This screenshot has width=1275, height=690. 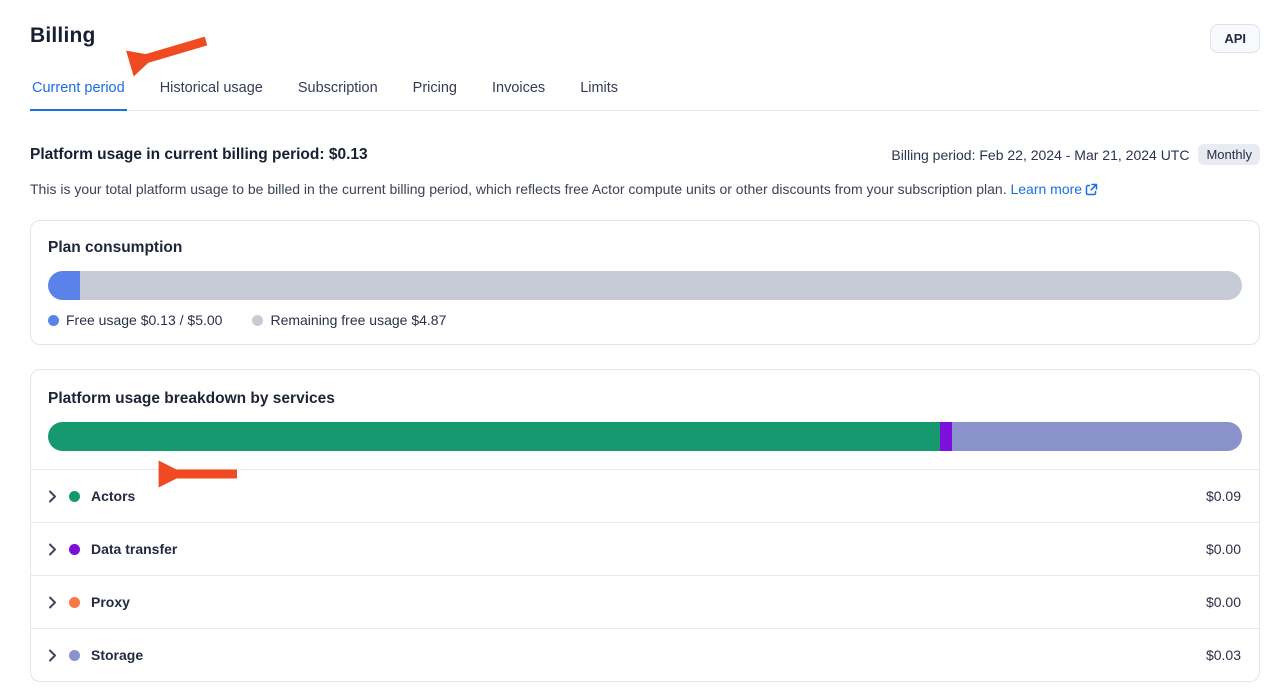 I want to click on tab-current-period: Current period, so click(x=78, y=95).